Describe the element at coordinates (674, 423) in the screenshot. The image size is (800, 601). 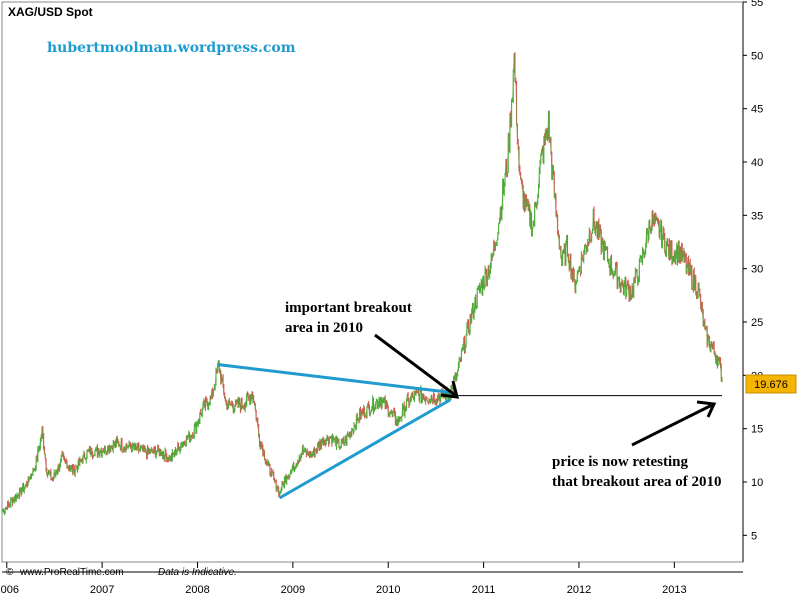
I see `arrow-to-retest` at that location.